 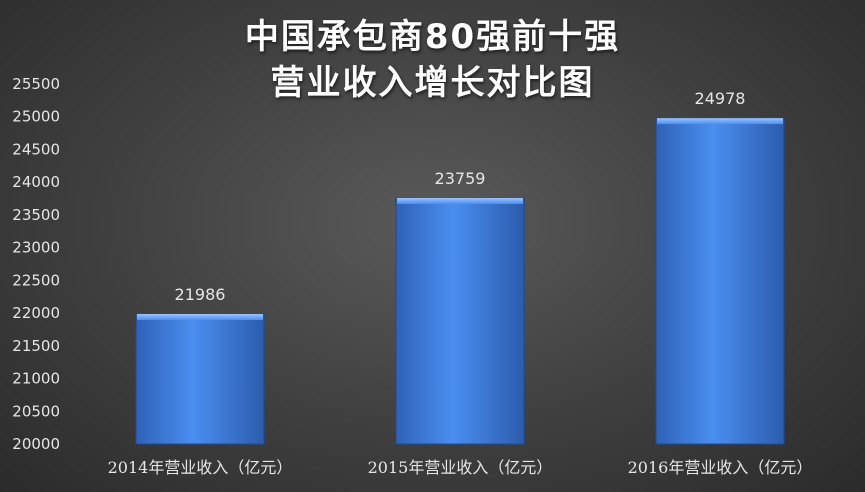 What do you see at coordinates (460, 178) in the screenshot?
I see `bar-value-label: 23759` at bounding box center [460, 178].